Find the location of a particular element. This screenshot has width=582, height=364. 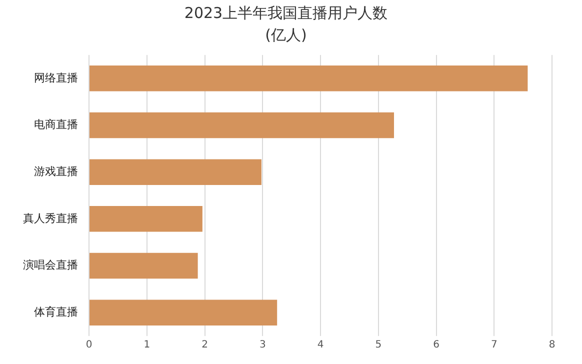

x-tick-label: 7 is located at coordinates (494, 345).